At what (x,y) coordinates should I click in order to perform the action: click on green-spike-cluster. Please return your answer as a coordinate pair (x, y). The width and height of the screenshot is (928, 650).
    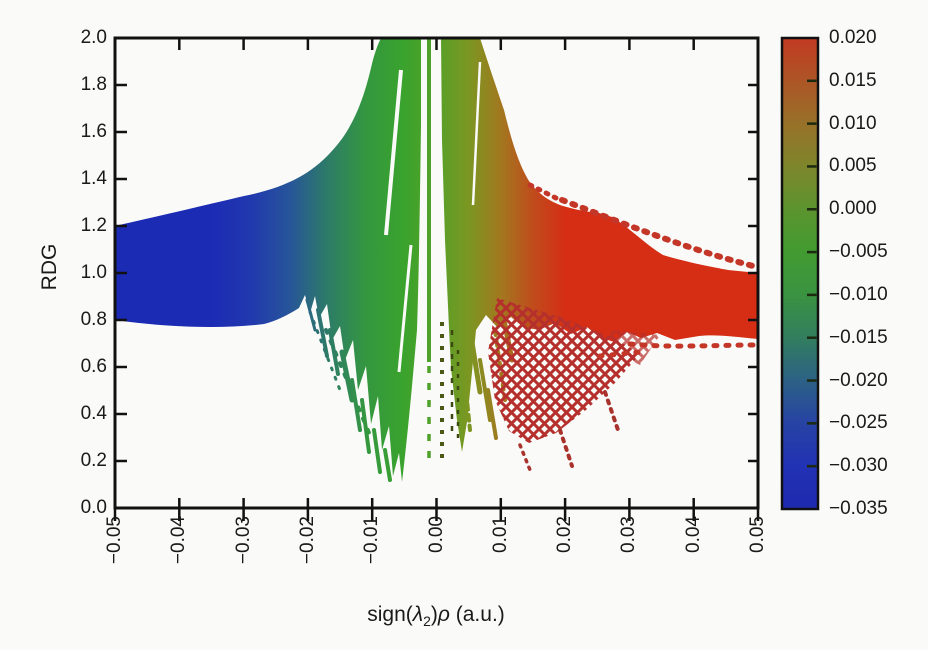
    Looking at the image, I should click on (348, 390).